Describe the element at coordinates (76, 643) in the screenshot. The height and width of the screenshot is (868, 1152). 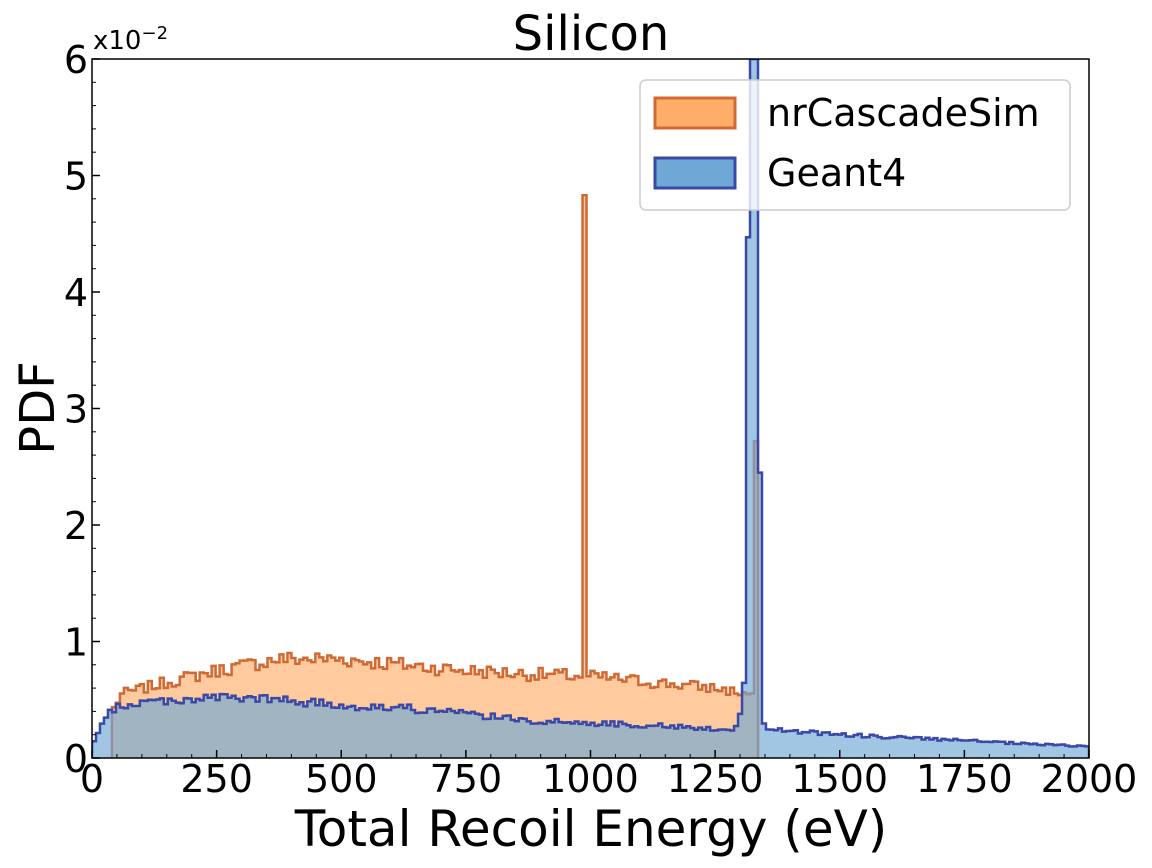
I see `y-tick-label: 1` at that location.